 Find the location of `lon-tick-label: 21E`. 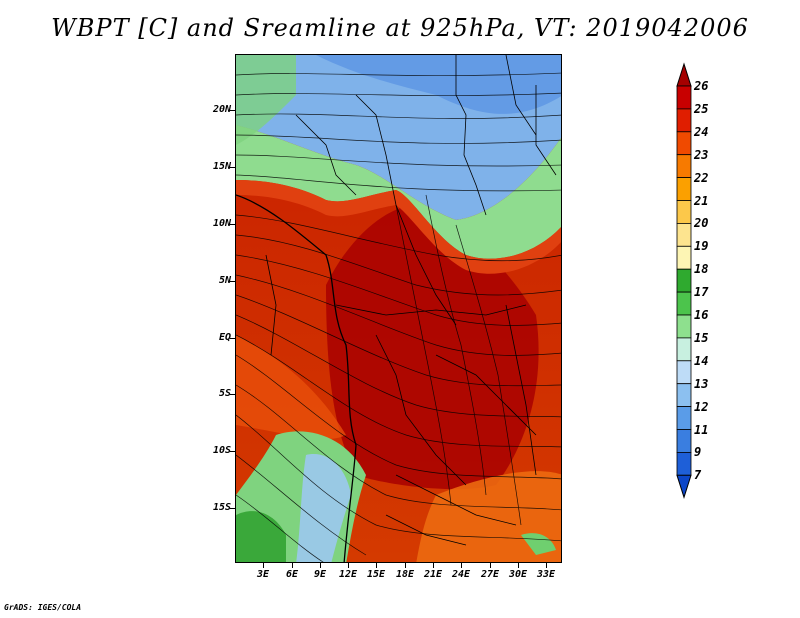

lon-tick-label: 21E is located at coordinates (433, 574).